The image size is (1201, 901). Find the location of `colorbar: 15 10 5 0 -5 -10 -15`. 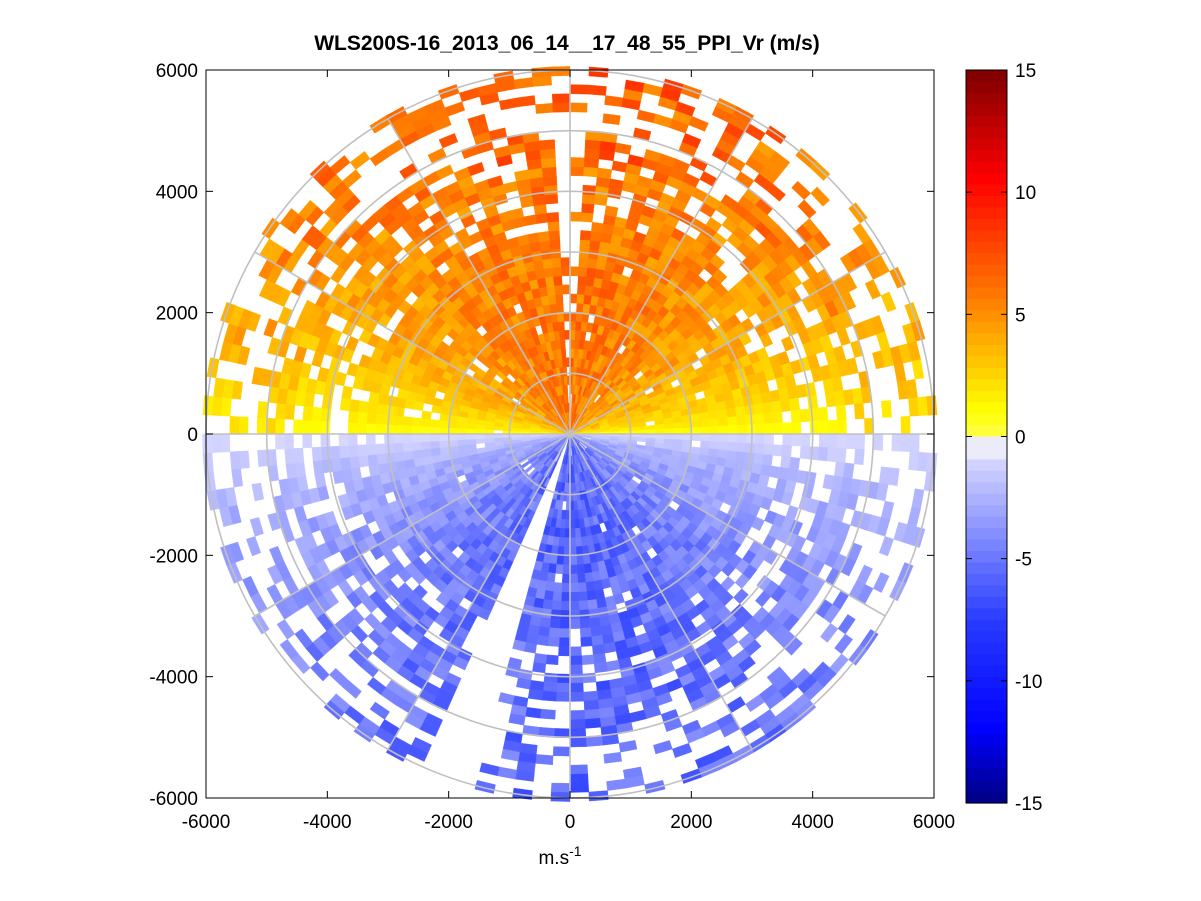

colorbar: 15 10 5 0 -5 -10 -15 is located at coordinates (1003, 438).